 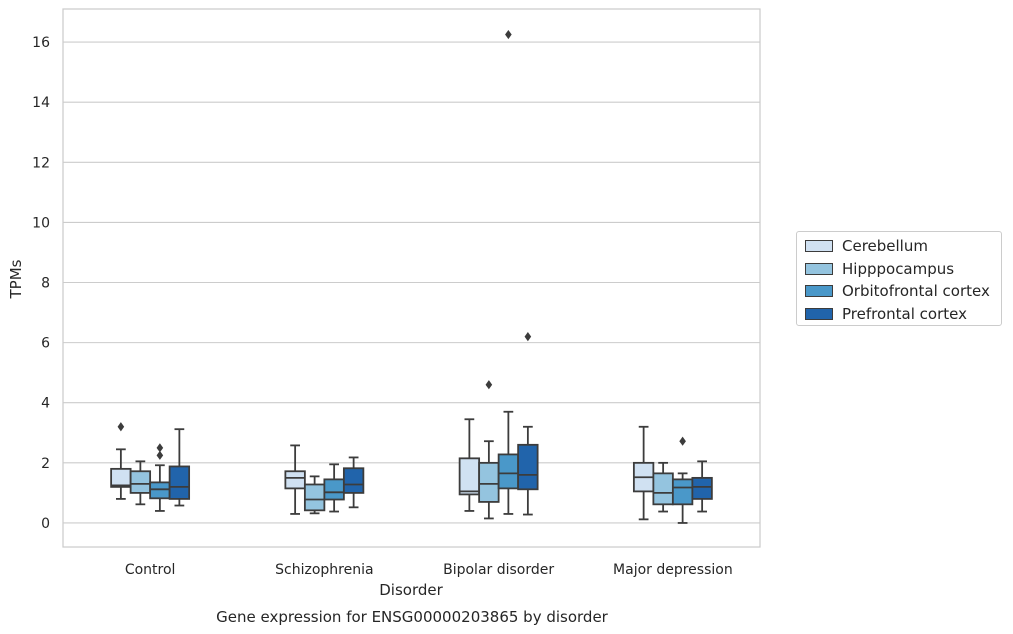 I want to click on x-tick-label: Schizophrenia, so click(x=324, y=570).